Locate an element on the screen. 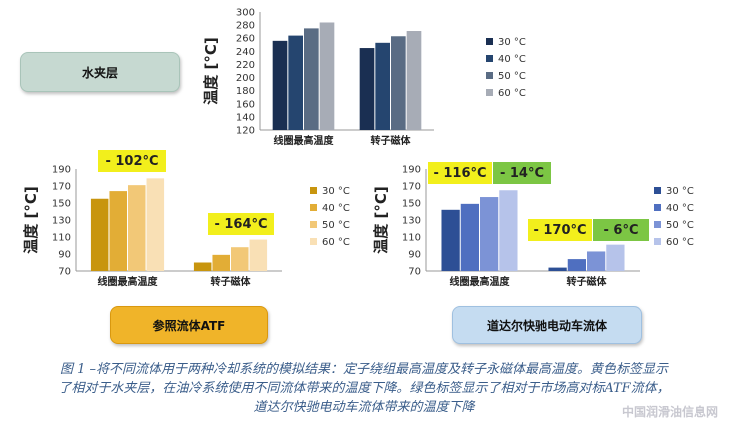 The height and width of the screenshot is (432, 732). chart3-legend-label: 50 °C is located at coordinates (680, 225).